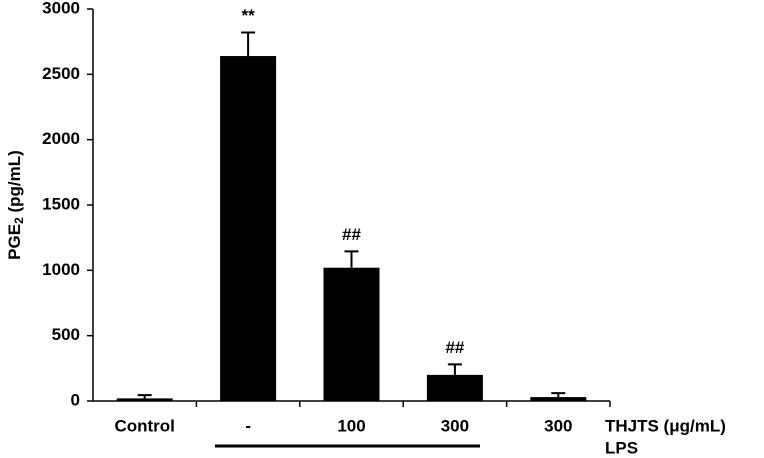  Describe the element at coordinates (66, 334) in the screenshot. I see `y-tick-label: 500` at that location.